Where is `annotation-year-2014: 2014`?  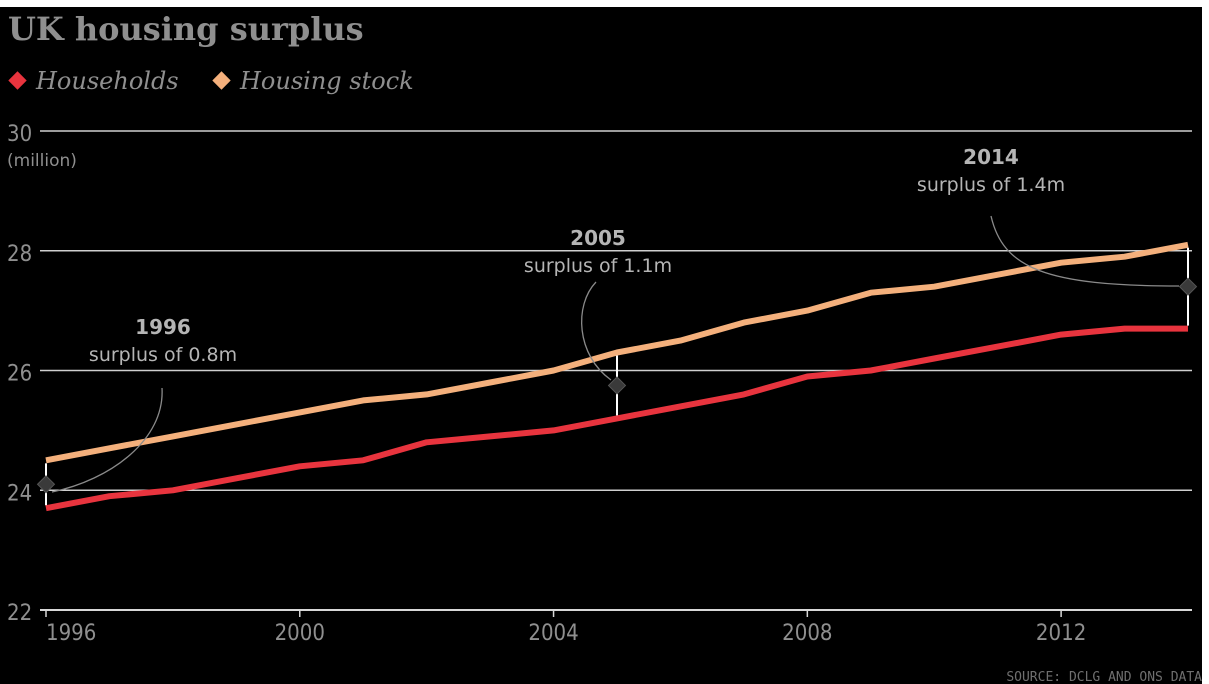
annotation-year-2014: 2014 is located at coordinates (991, 157).